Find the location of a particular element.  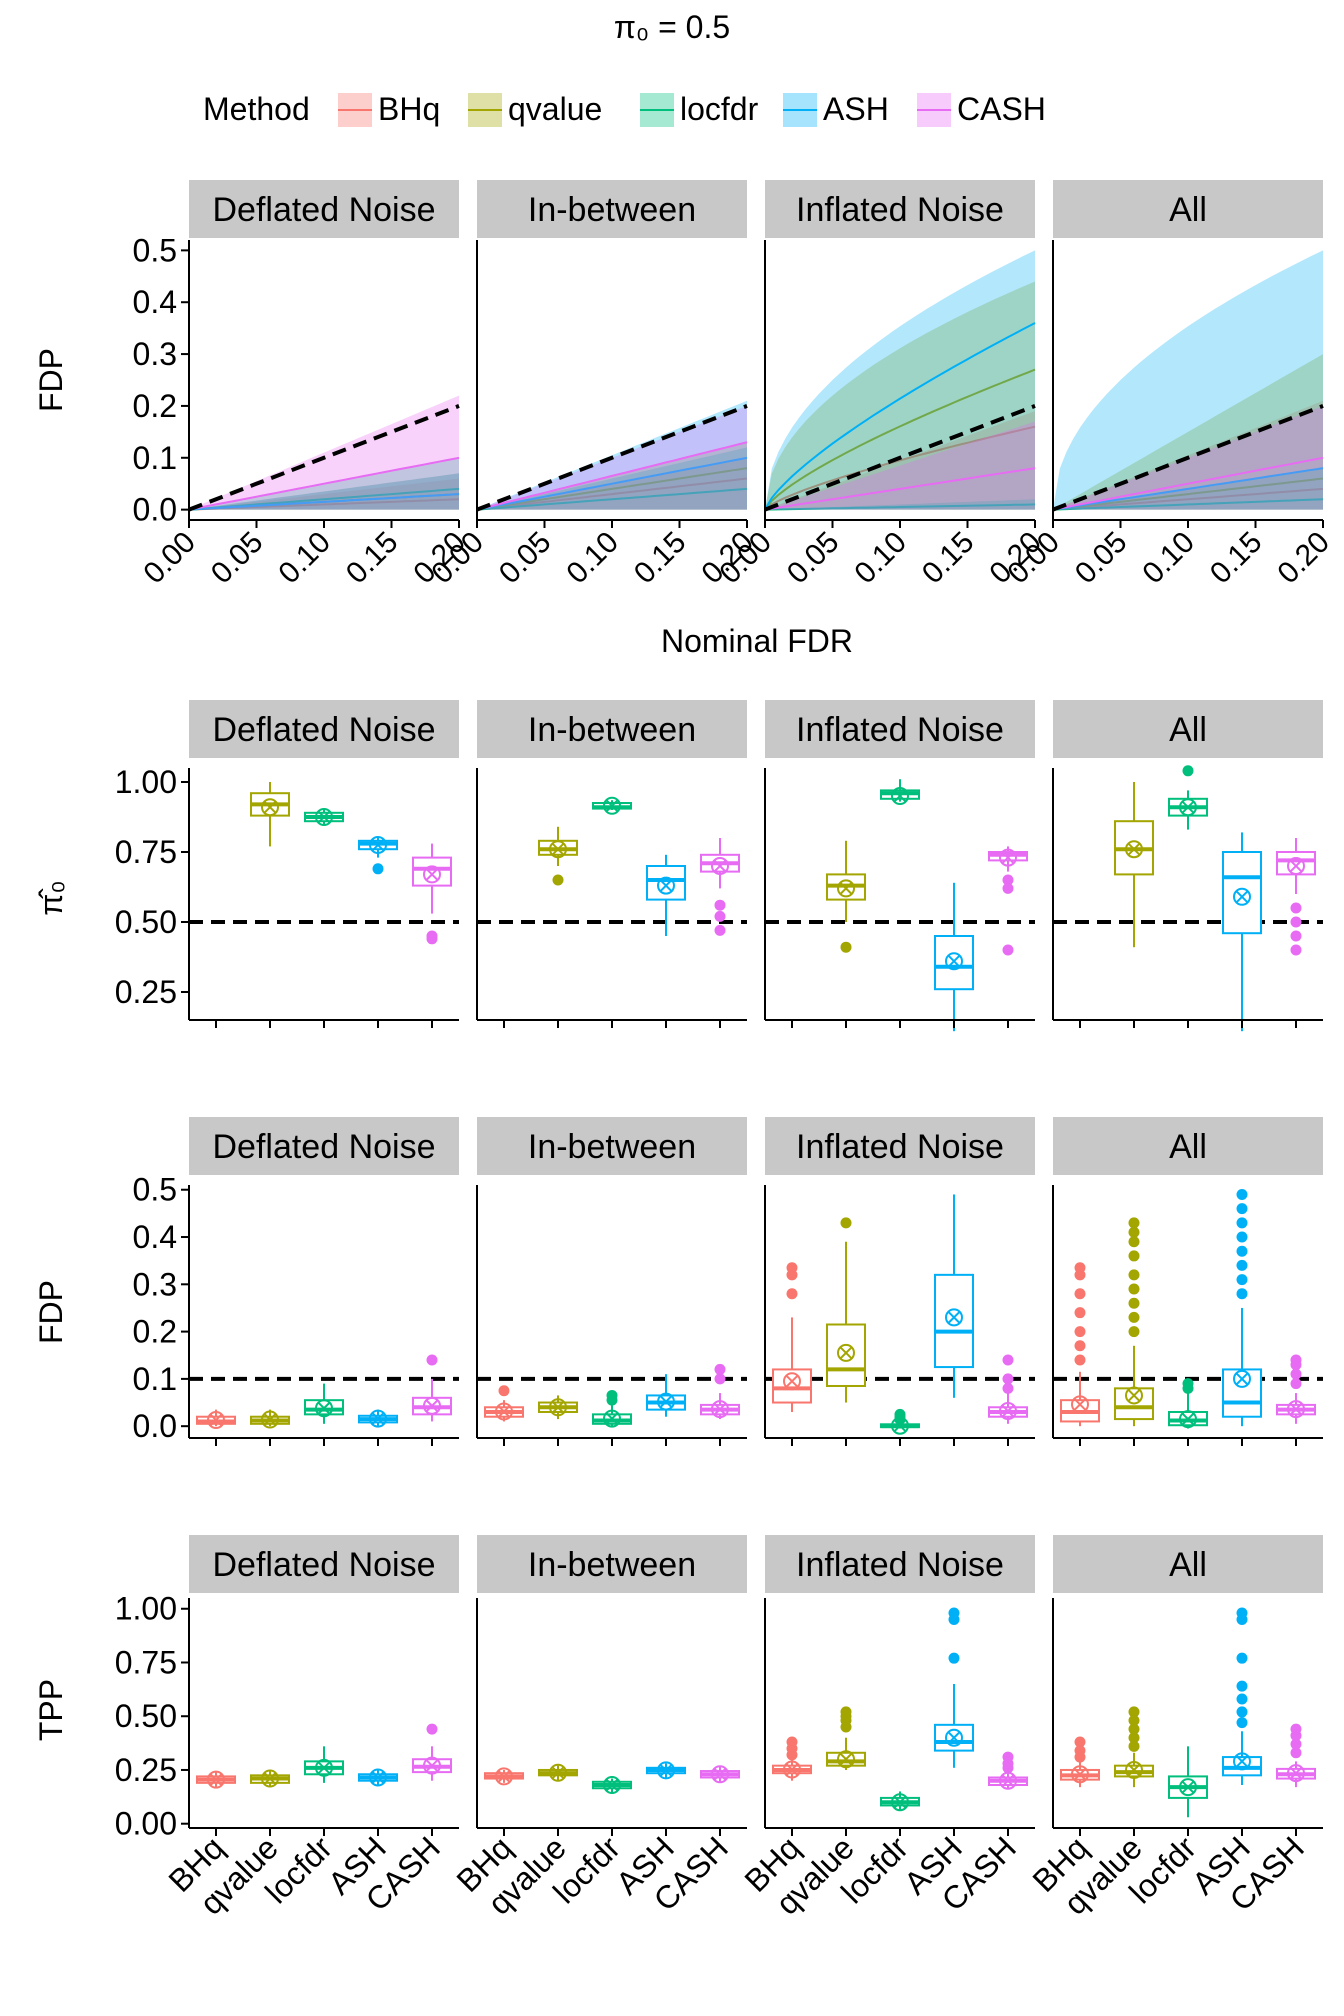

x-tick-label: 0.10 is located at coordinates (304, 558).